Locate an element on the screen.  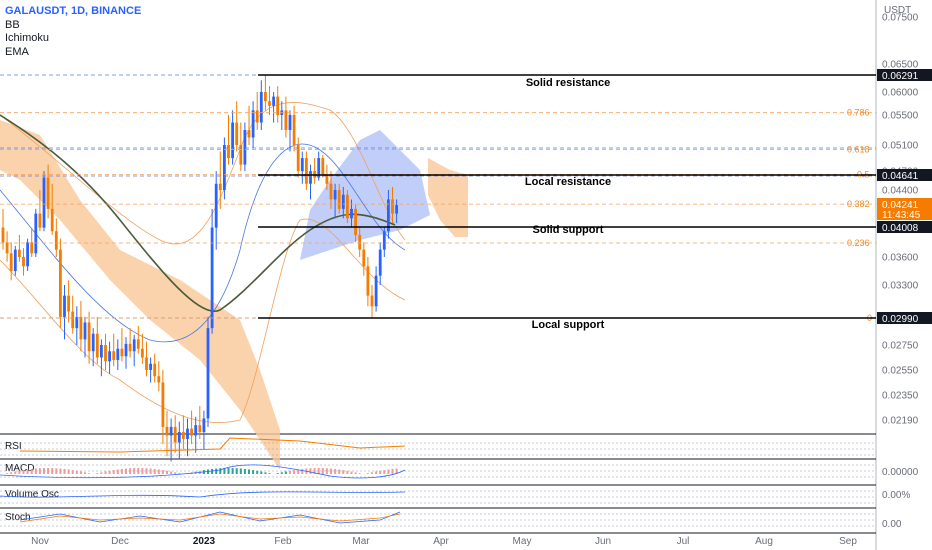
legend-ichimoku: Ichimoku is located at coordinates (27, 38).